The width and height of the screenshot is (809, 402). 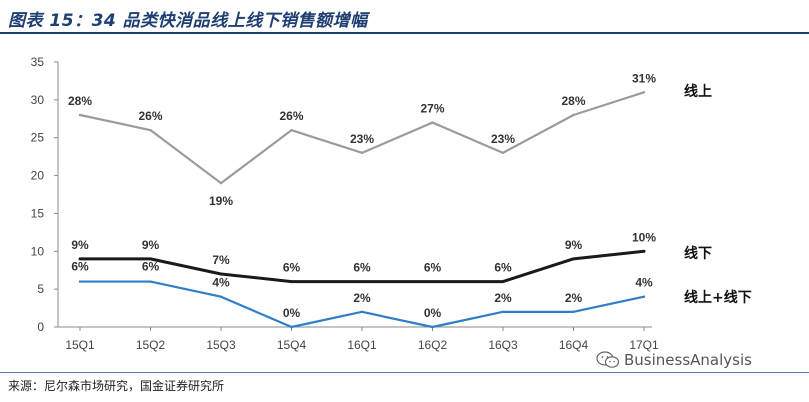 I want to click on y-tick-label: 25, so click(x=38, y=138).